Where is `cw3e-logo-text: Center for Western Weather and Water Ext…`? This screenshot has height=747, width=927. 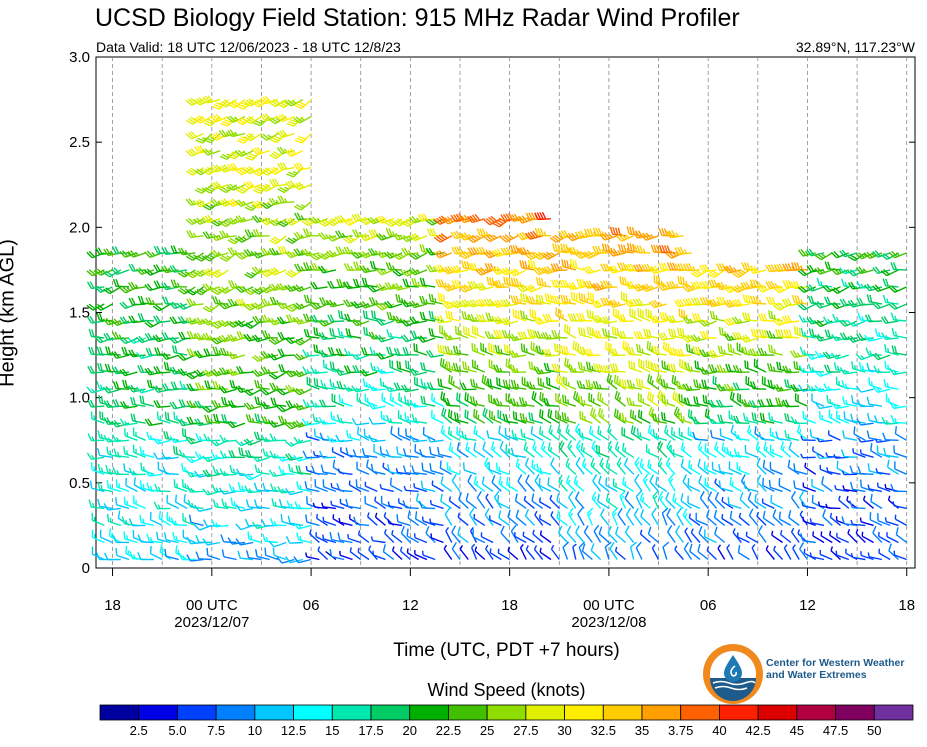
cw3e-logo-text: Center for Western Weather and Water Ext… is located at coordinates (835, 669).